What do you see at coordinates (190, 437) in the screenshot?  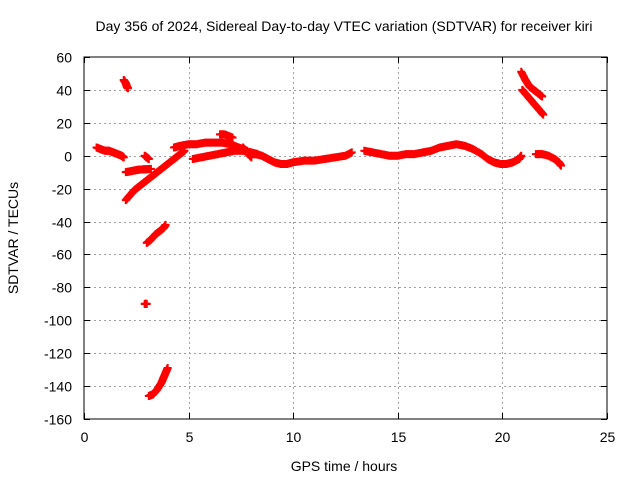 I see `x-tick-label: 5` at bounding box center [190, 437].